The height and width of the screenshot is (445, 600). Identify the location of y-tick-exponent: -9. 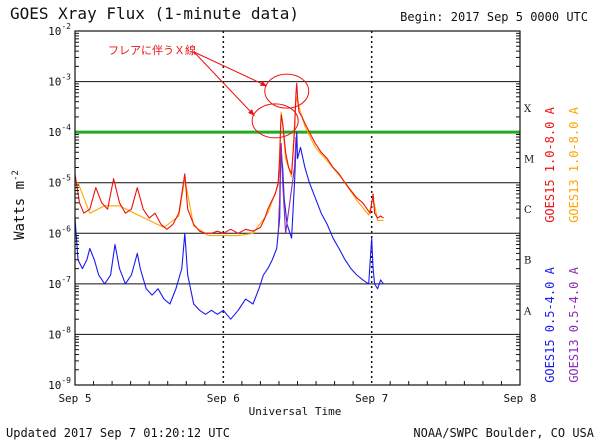
(66, 380).